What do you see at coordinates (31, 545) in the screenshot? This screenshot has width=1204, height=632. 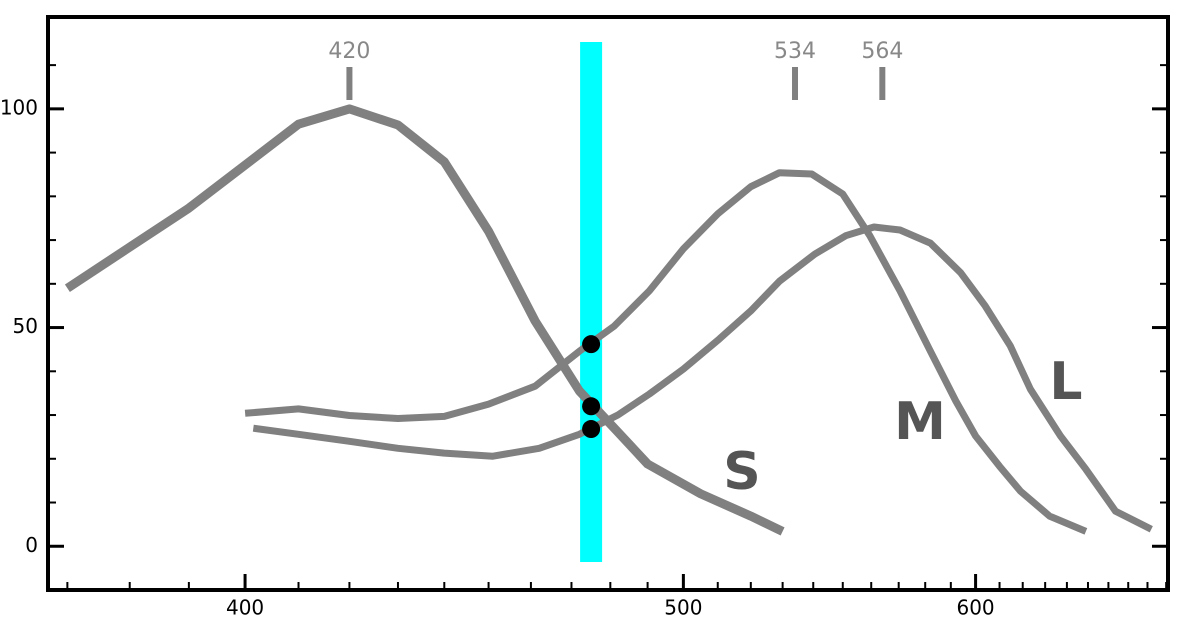 I see `y-tick-label: 0` at bounding box center [31, 545].